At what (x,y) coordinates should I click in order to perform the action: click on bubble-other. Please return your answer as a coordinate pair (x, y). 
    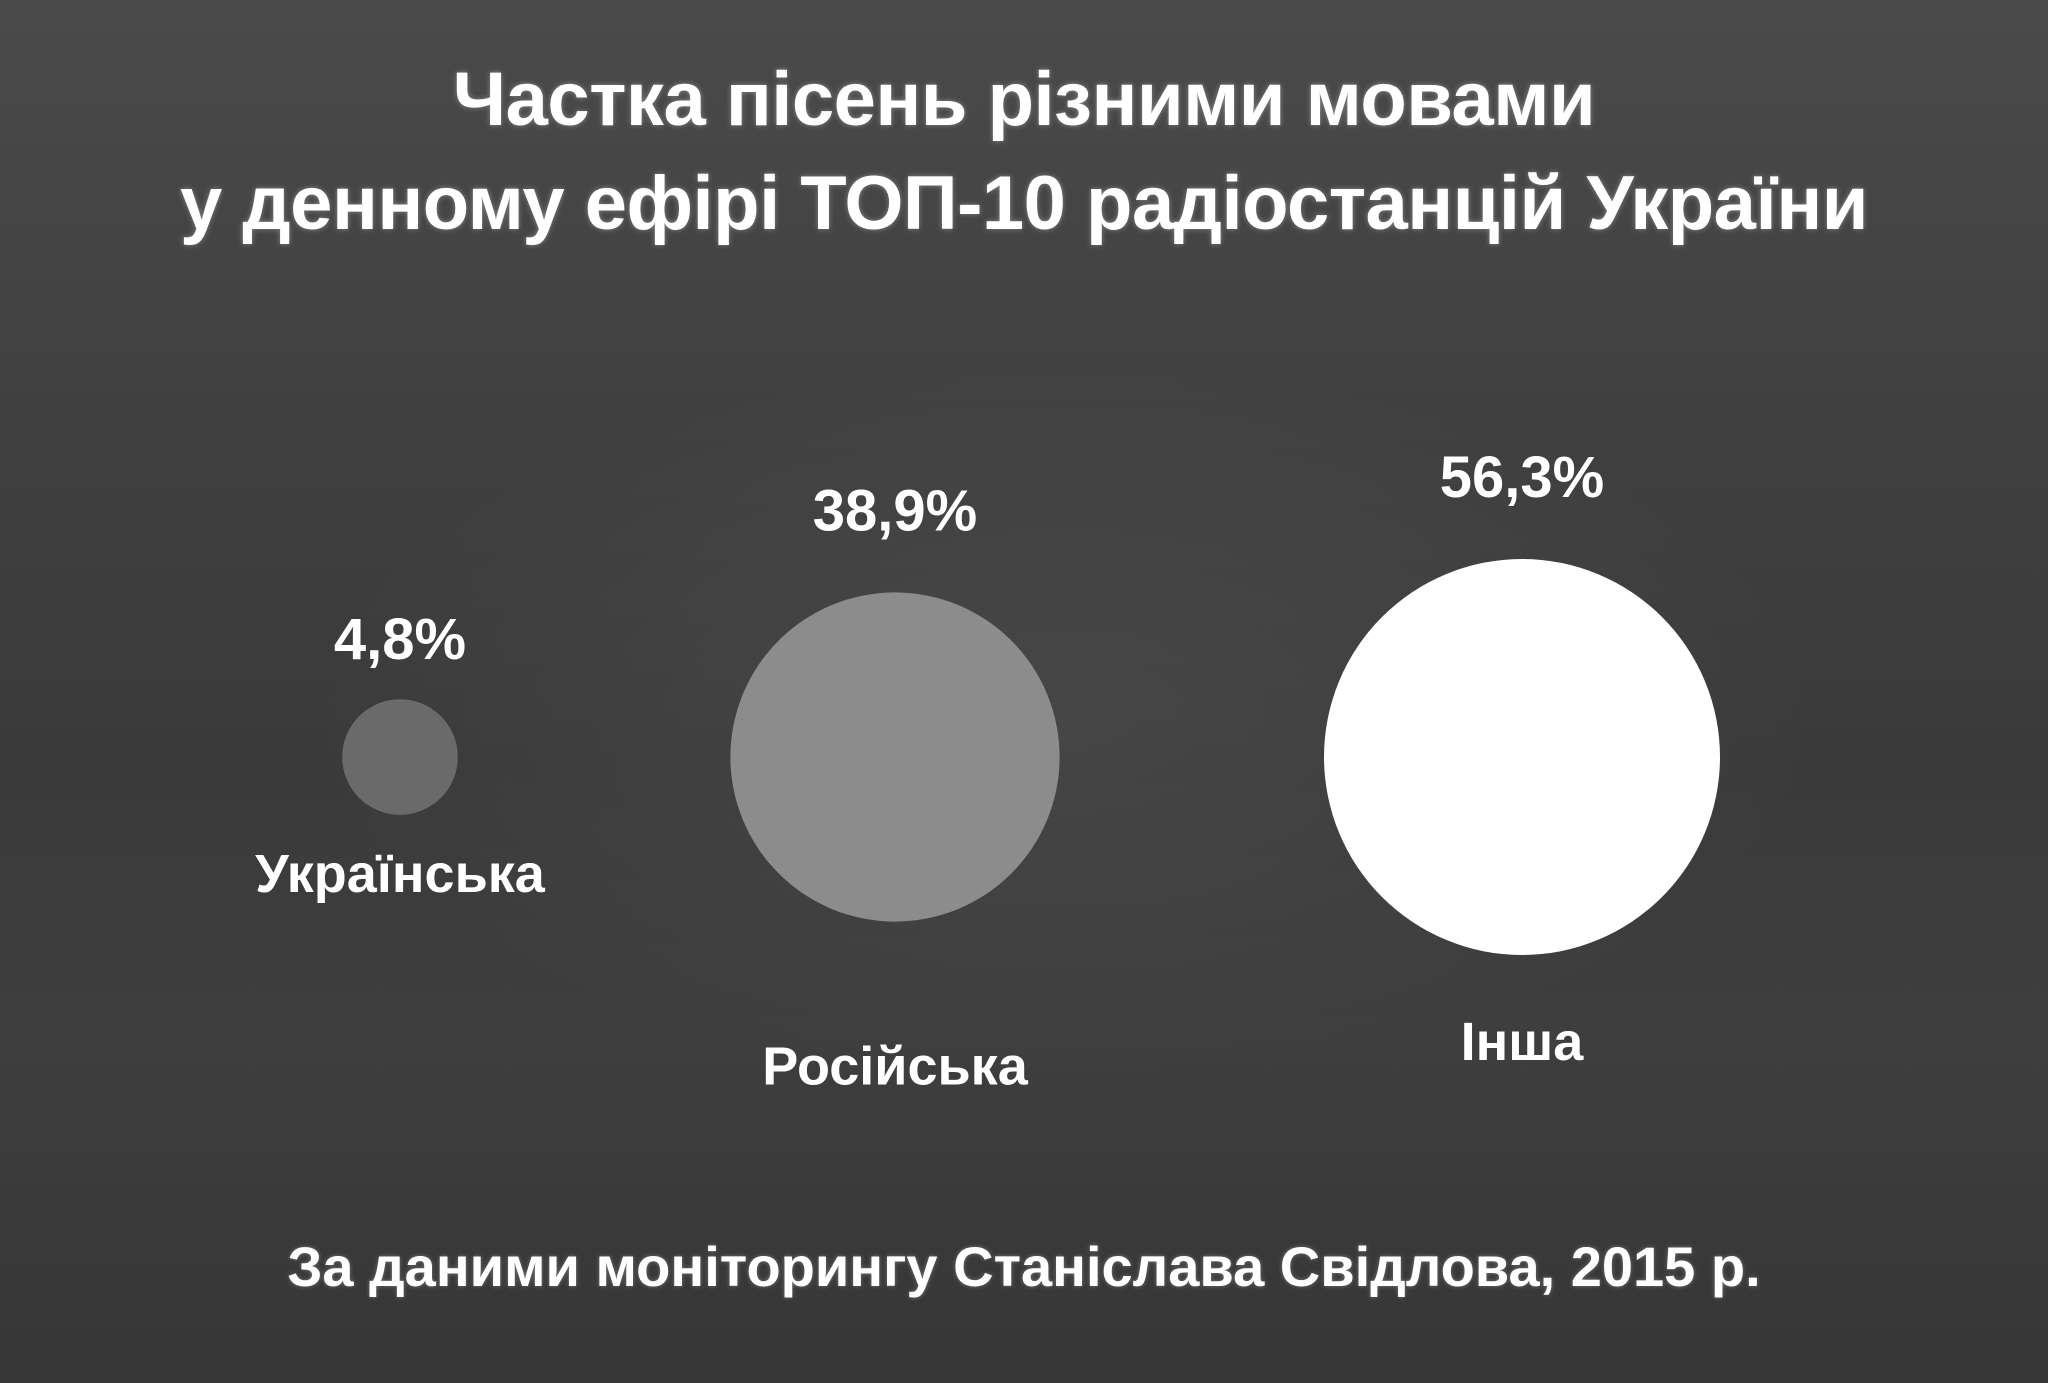
    Looking at the image, I should click on (1522, 757).